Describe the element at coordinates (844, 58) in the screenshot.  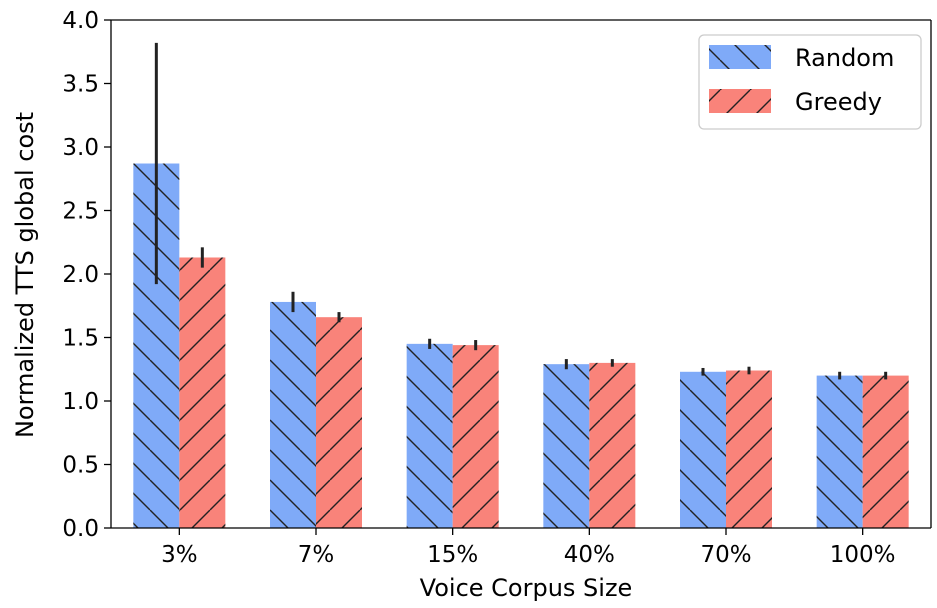
I see `legend-label: Random` at that location.